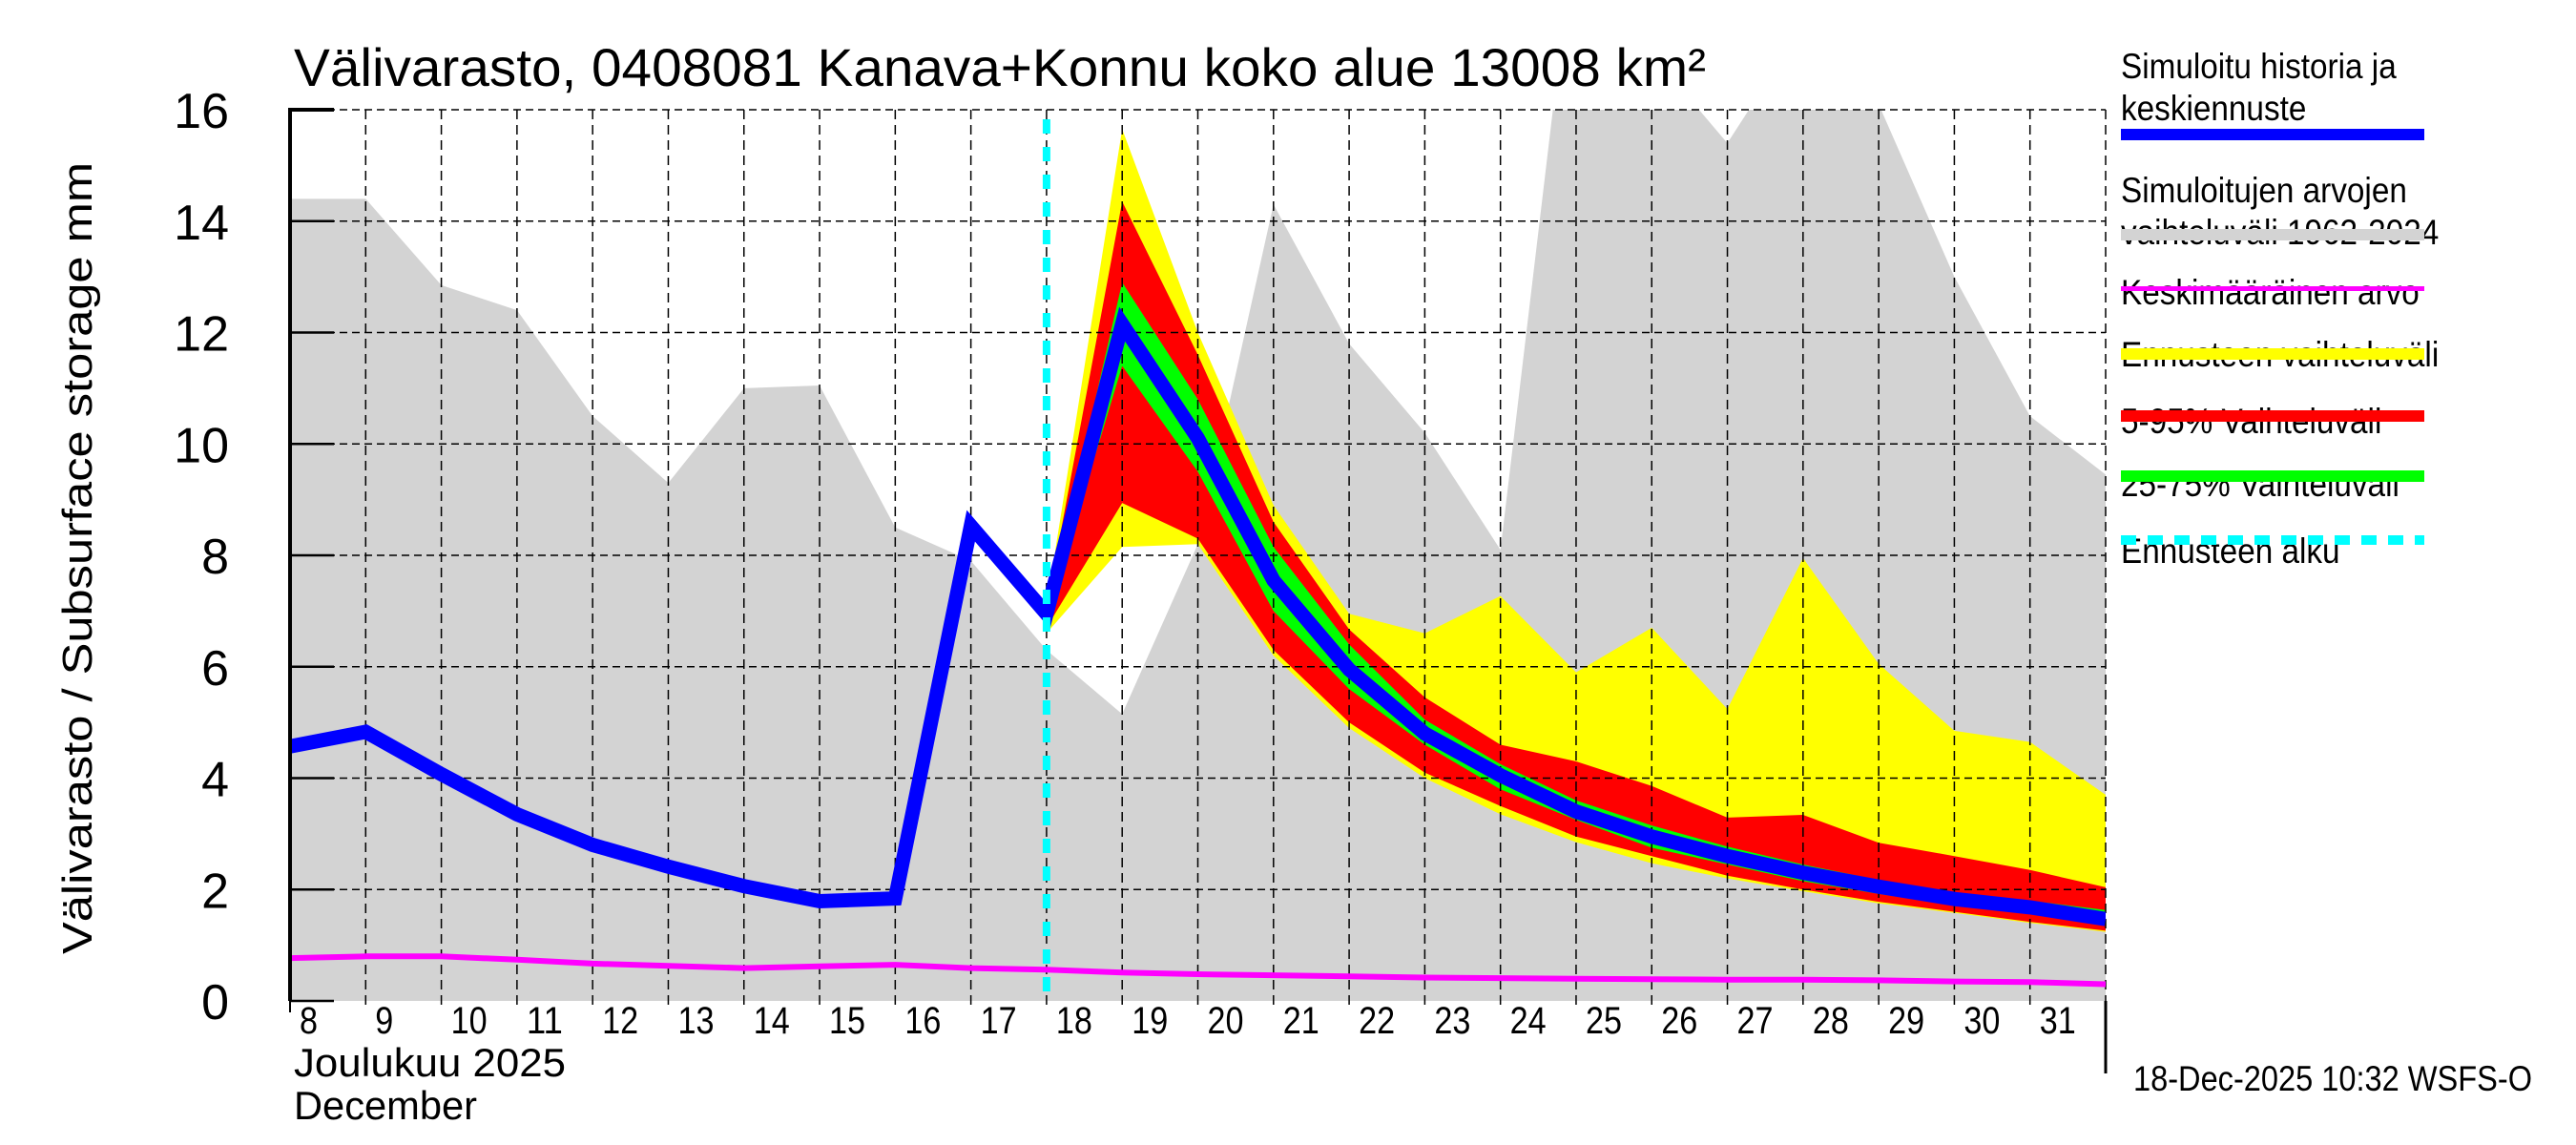 This screenshot has height=1145, width=2576. I want to click on legend-label: Keskimääräinen arvo, so click(2322, 293).